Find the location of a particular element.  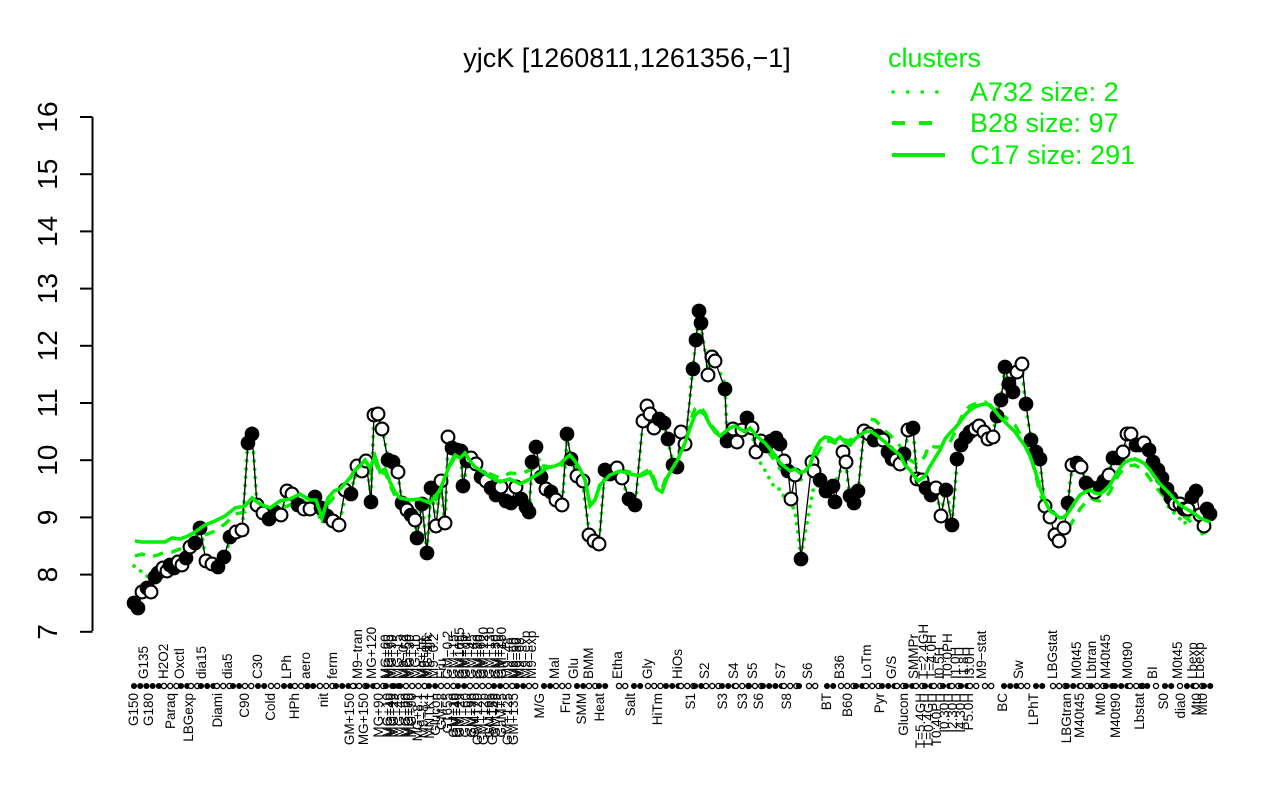

svg-text: I2.30H is located at coordinates (952, 713).